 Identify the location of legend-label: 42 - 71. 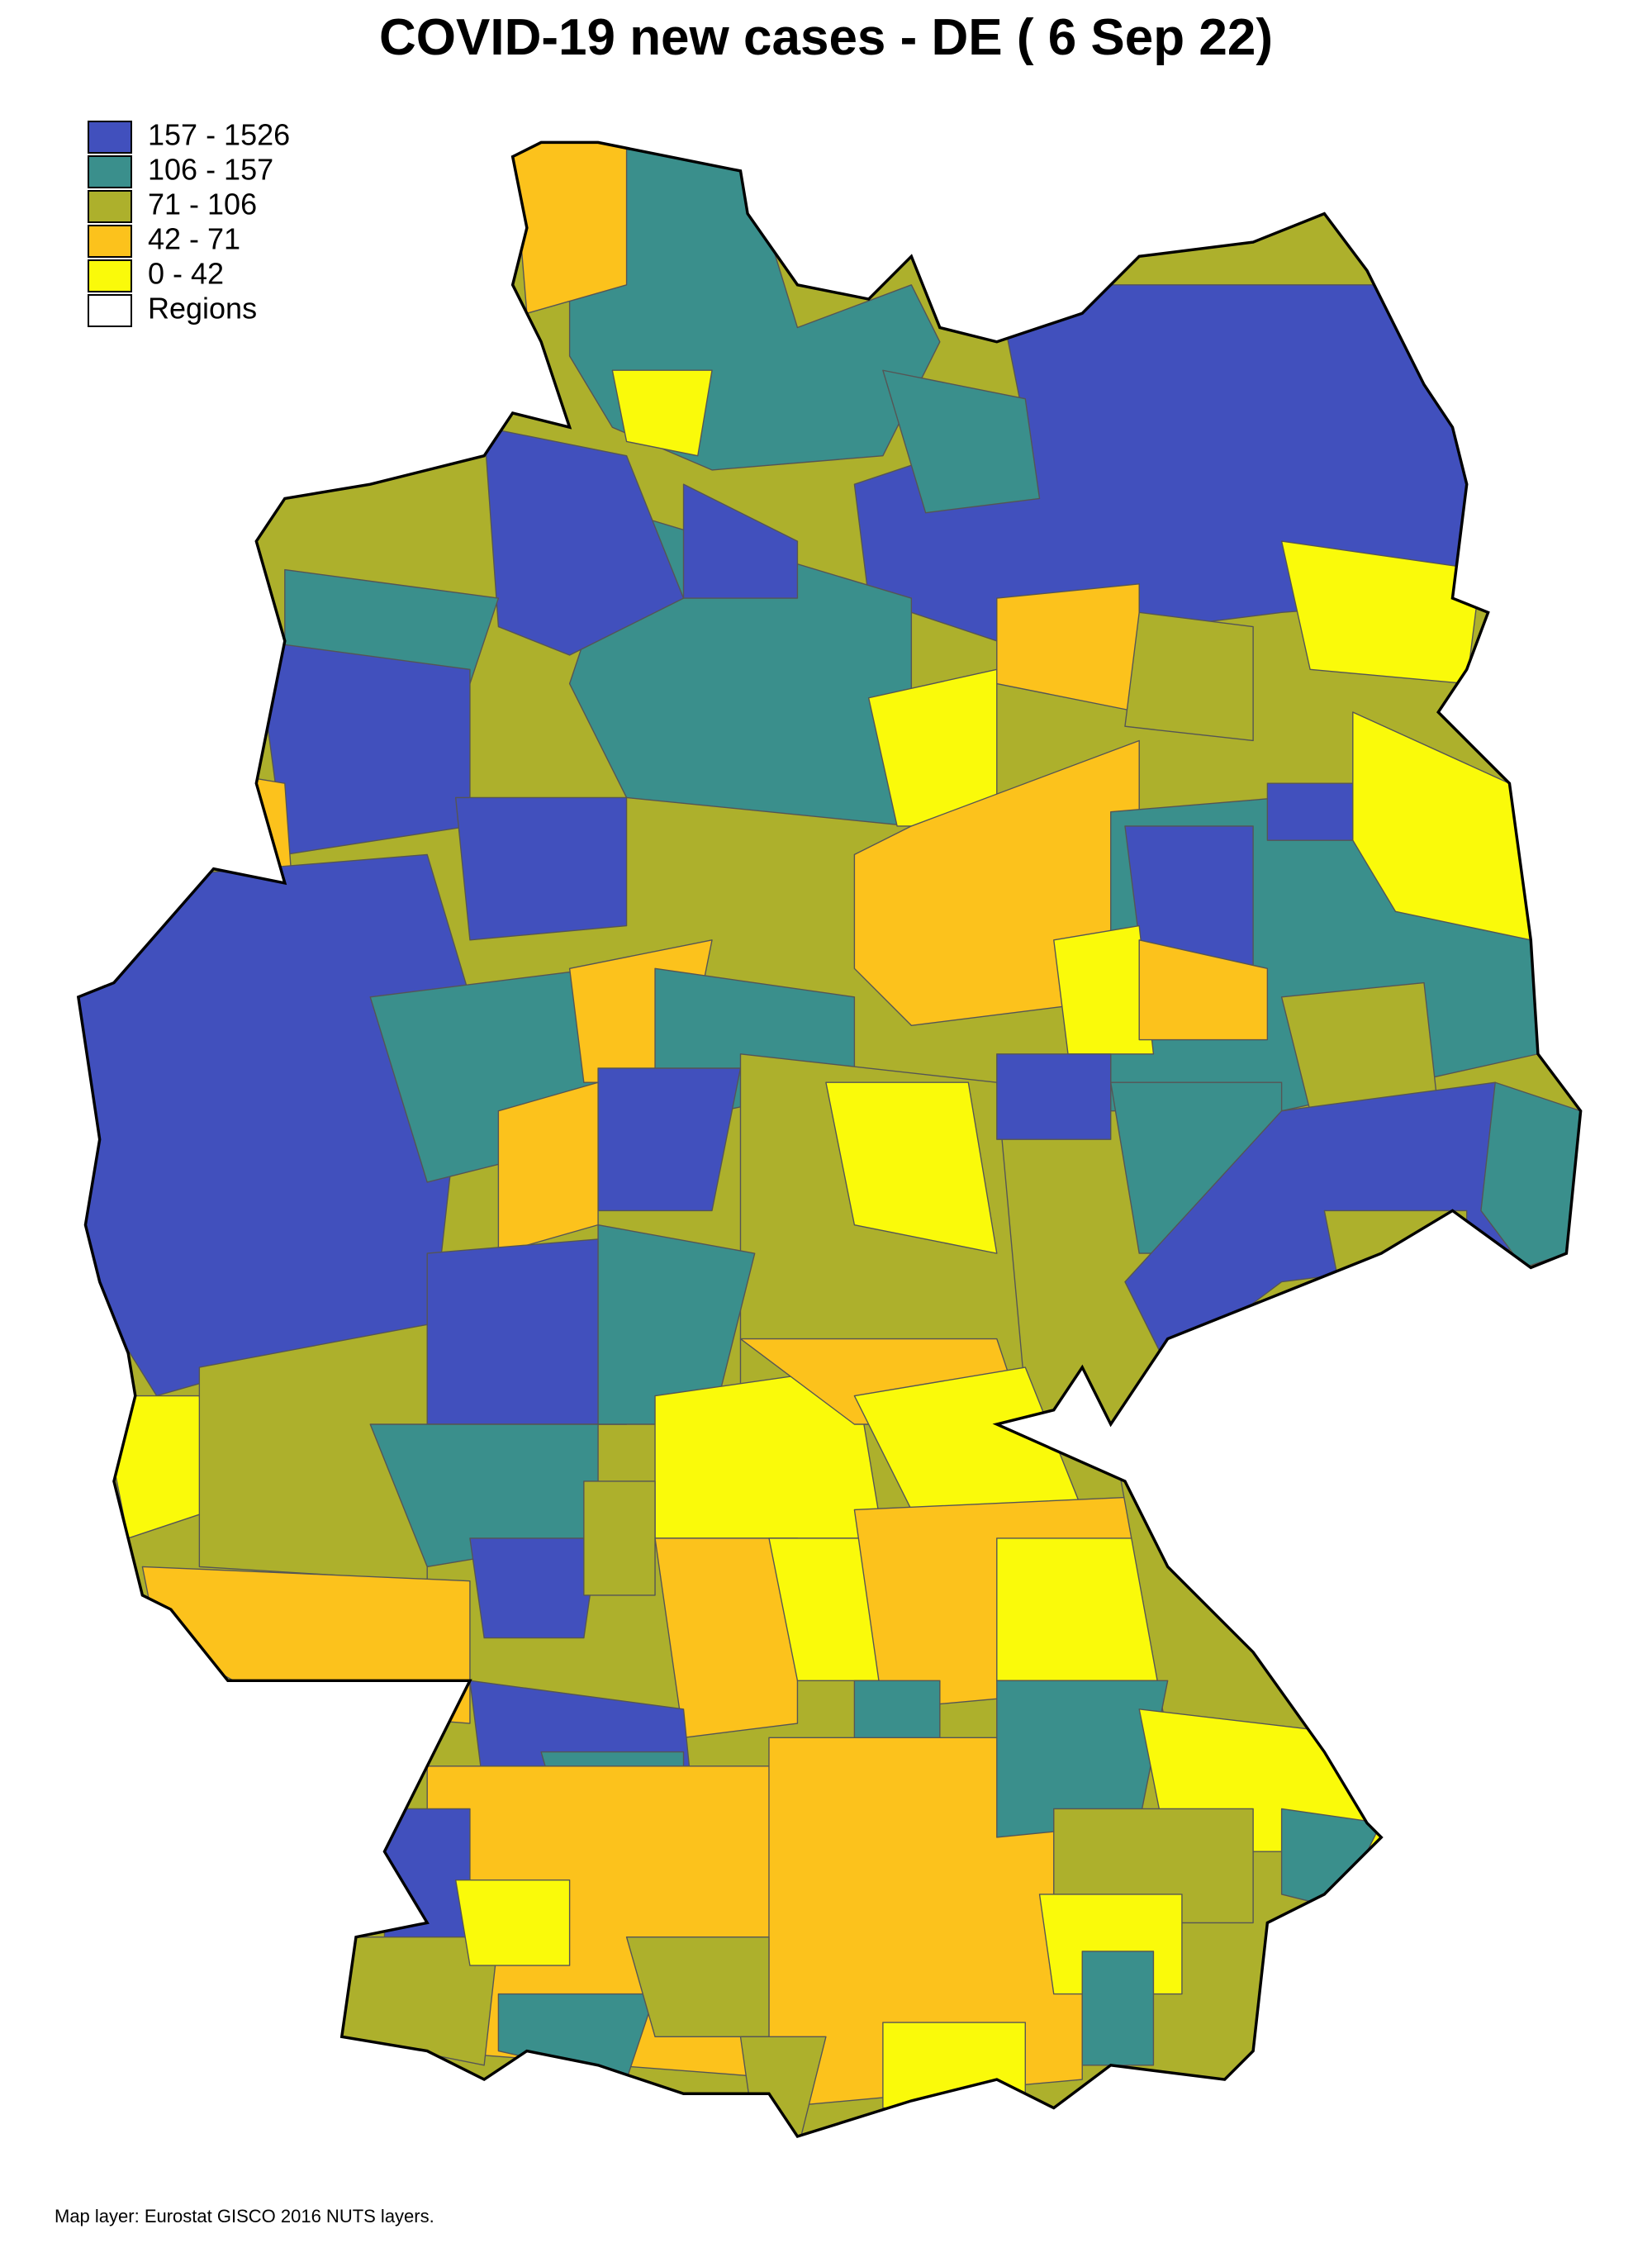
(194, 239).